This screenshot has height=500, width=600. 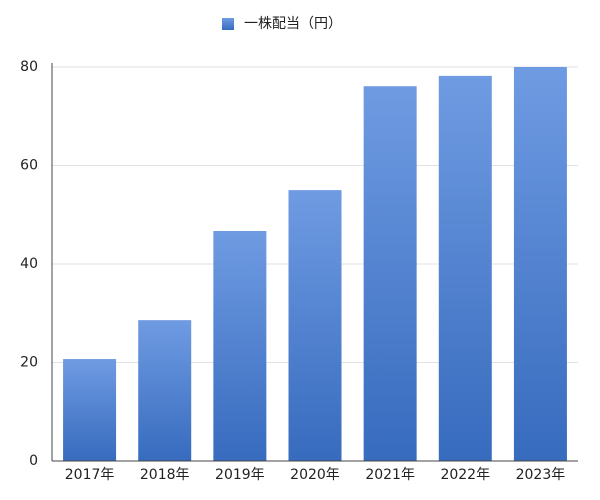 I want to click on x-tick-label: 2019年, so click(x=240, y=475).